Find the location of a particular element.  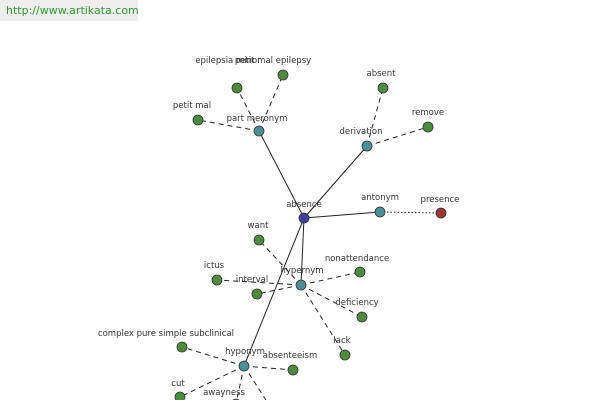

node-label: awayness is located at coordinates (224, 393).